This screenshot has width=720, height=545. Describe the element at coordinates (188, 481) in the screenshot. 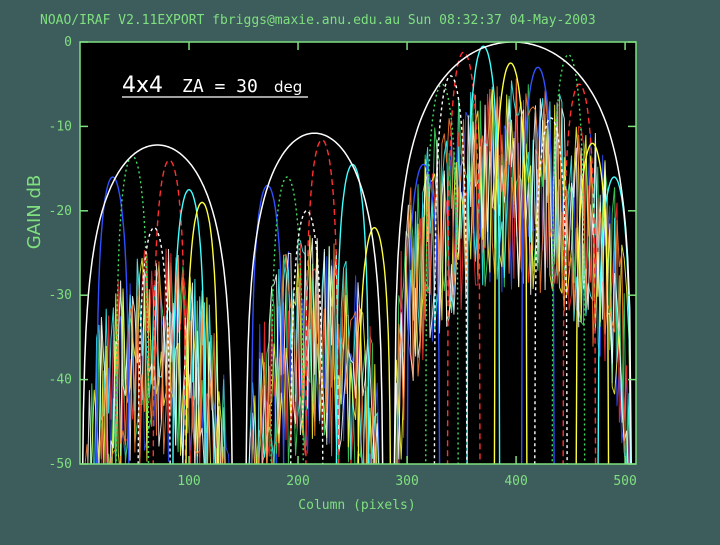

I see `x-tick-label: 100` at that location.